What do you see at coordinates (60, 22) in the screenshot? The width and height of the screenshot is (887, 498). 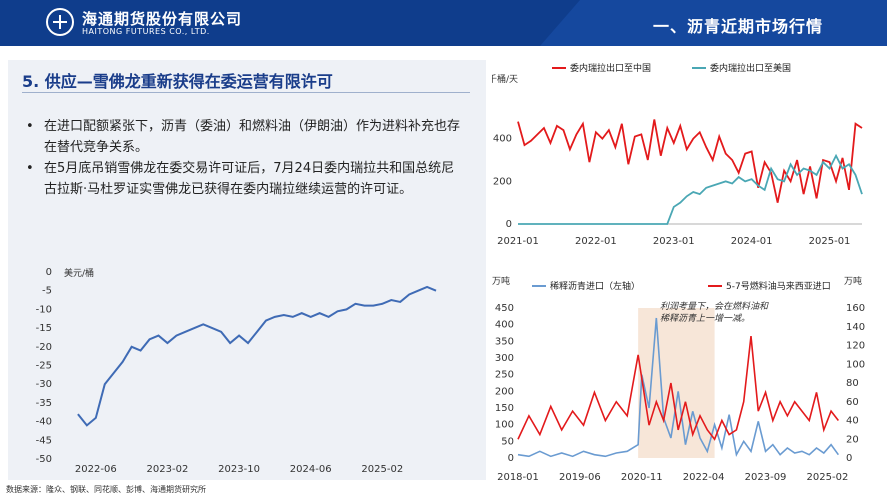 I see `company-logo-icon` at bounding box center [60, 22].